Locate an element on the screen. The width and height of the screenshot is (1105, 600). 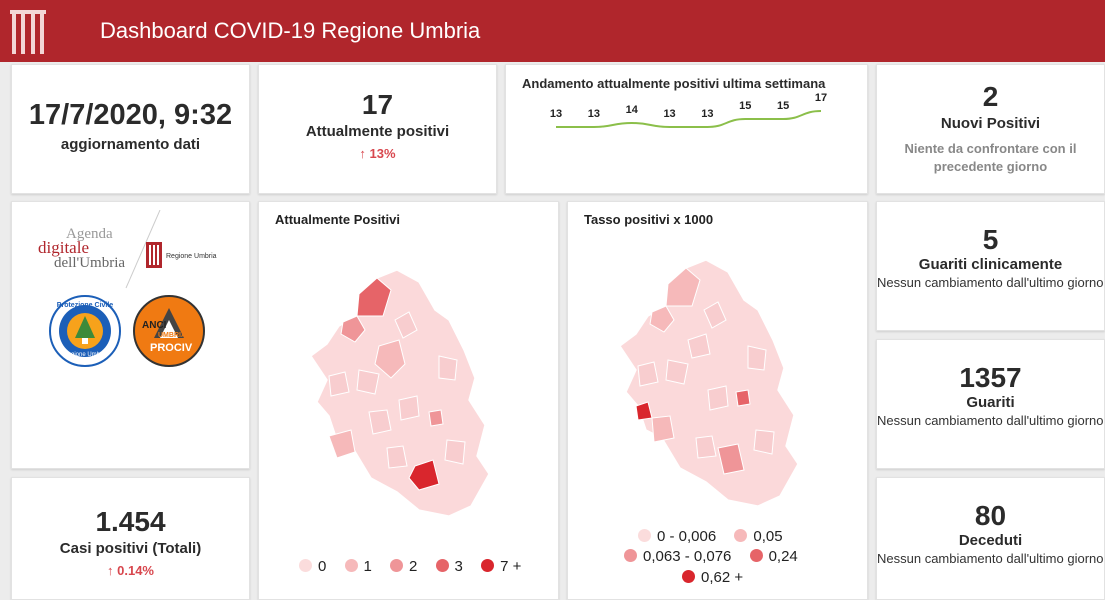
active-card: 17 Attualmente positivi ↑ 13% is located at coordinates (377, 129).